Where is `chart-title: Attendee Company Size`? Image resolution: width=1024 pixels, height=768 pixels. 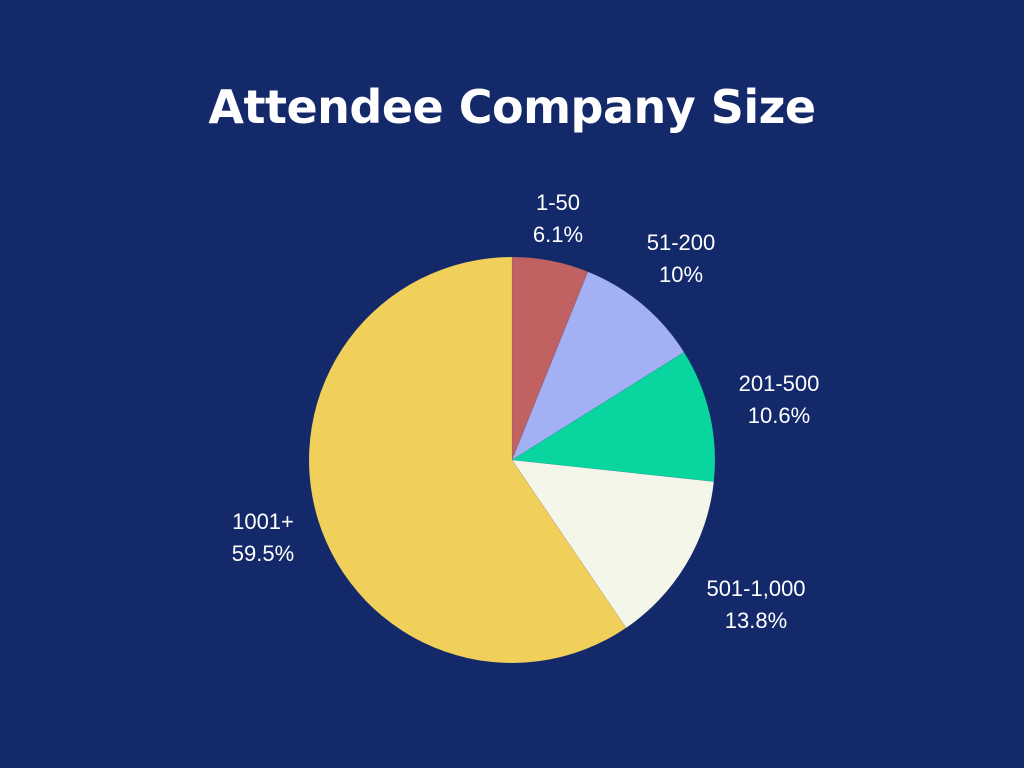
chart-title: Attendee Company Size is located at coordinates (512, 107).